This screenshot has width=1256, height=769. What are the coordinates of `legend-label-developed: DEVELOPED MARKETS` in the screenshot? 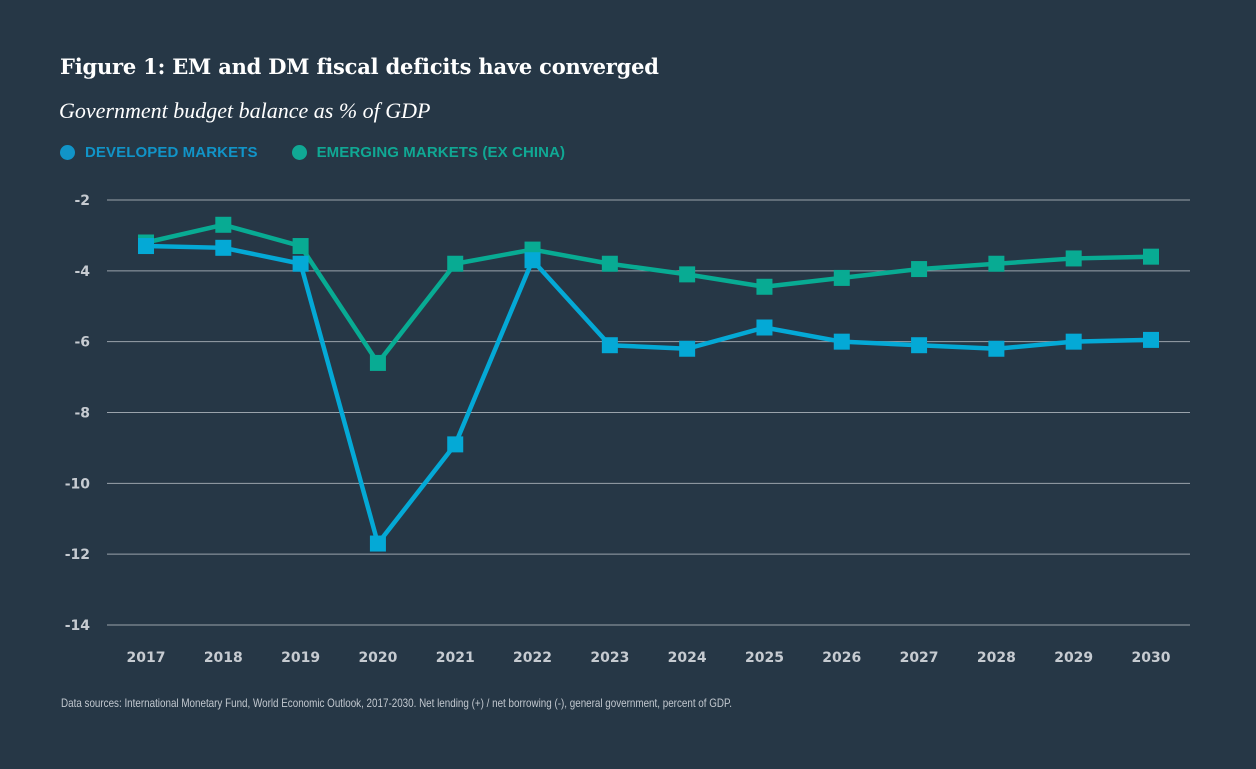 It's located at (171, 152).